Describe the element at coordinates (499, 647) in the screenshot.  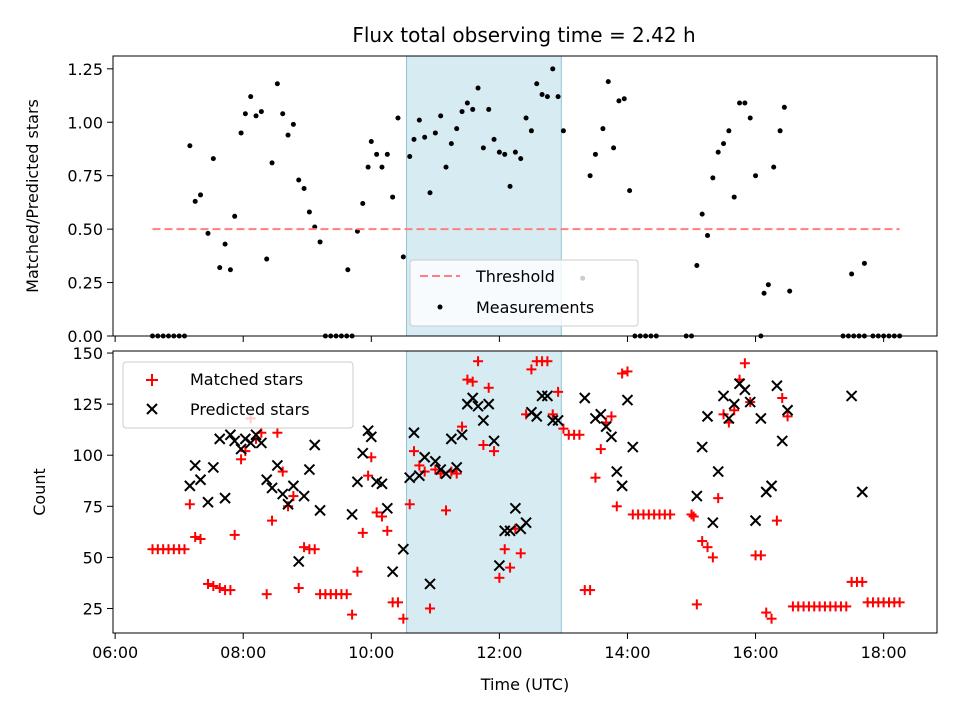
I see `bottom-x-ticks: 06:00 08:00 10:00 12:00 14:00 16:00 18:00` at that location.